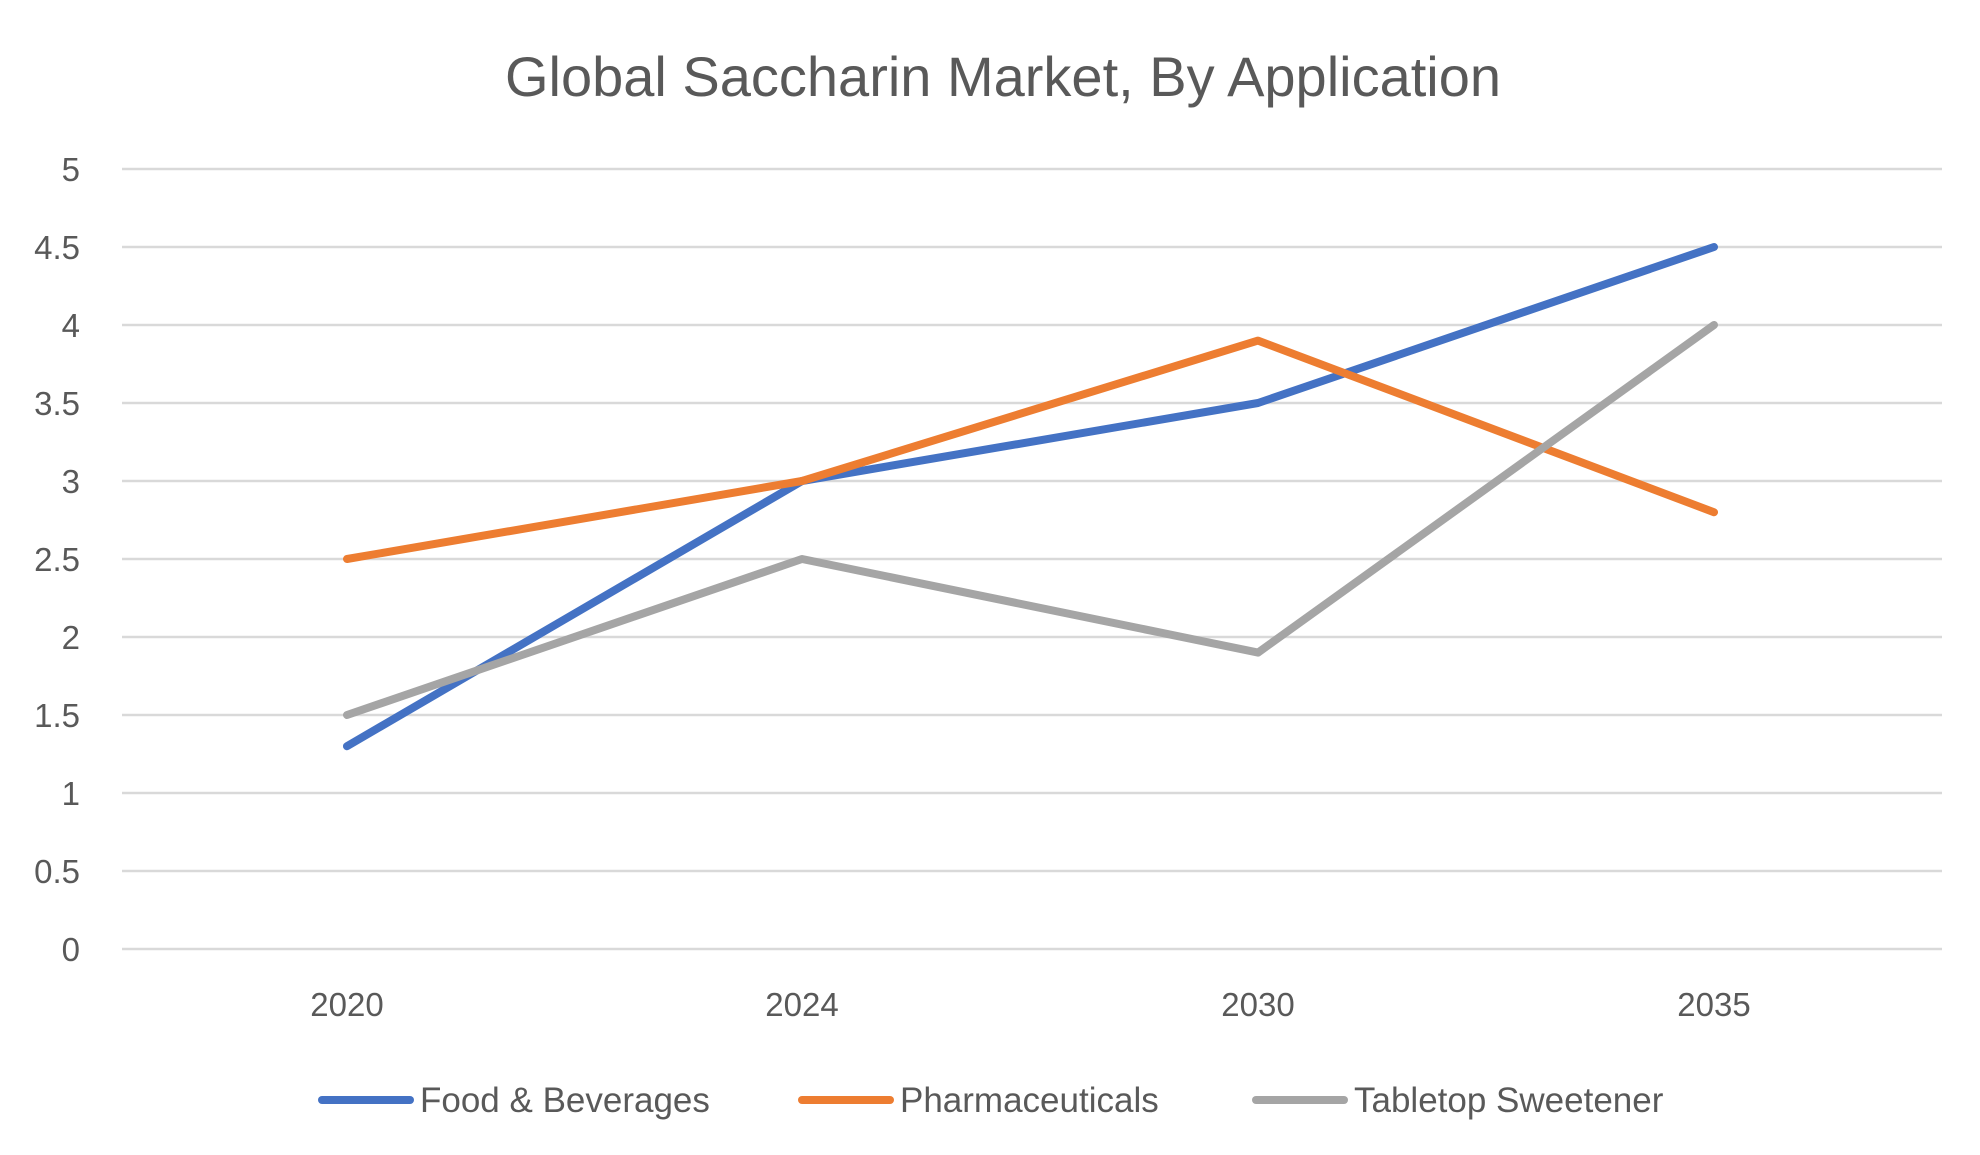  Describe the element at coordinates (1509, 1100) in the screenshot. I see `legend-label: Tabletop Sweetener` at that location.